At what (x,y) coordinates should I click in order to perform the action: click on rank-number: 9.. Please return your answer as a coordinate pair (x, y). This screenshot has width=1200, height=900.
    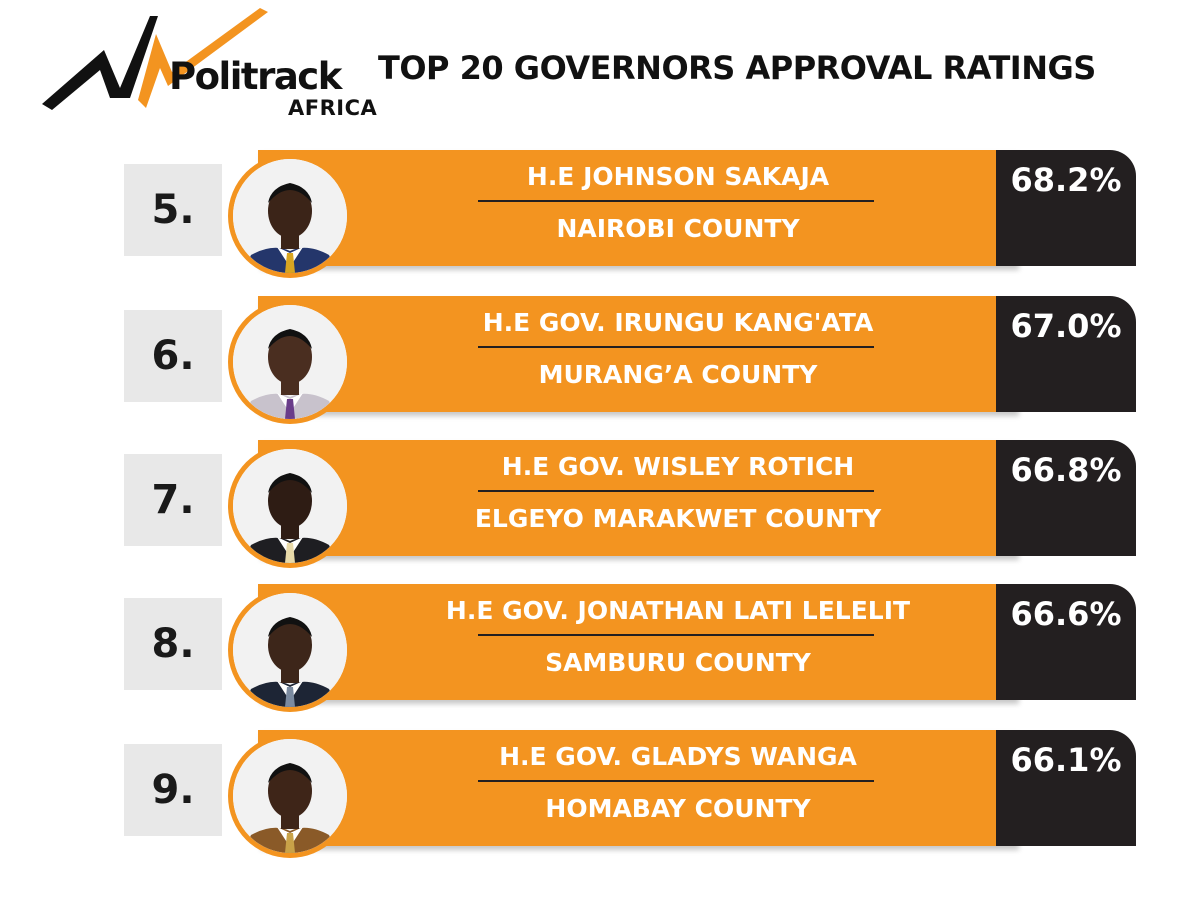
    Looking at the image, I should click on (173, 790).